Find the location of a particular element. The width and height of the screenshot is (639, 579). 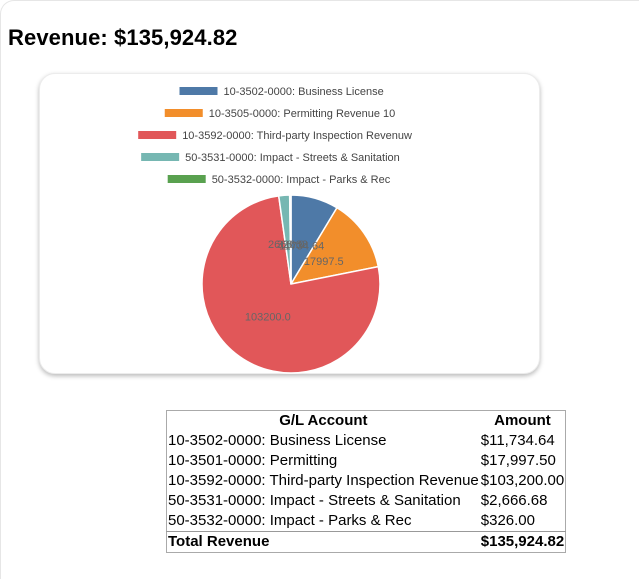

pie-slice-50-3532-0000-impact-parks-rec is located at coordinates (290, 239).